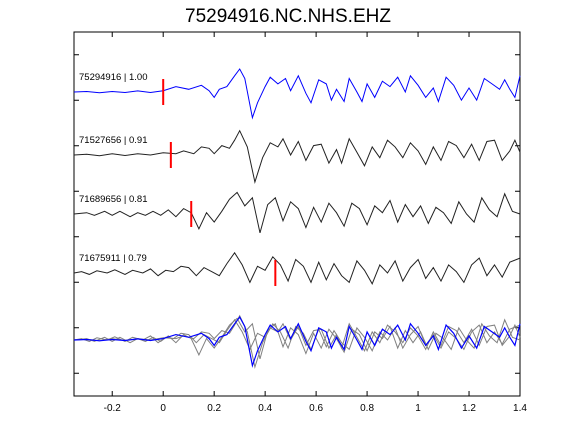 Image resolution: width=576 pixels, height=432 pixels. Describe the element at coordinates (113, 408) in the screenshot. I see `x-tick-label: -0.2` at that location.